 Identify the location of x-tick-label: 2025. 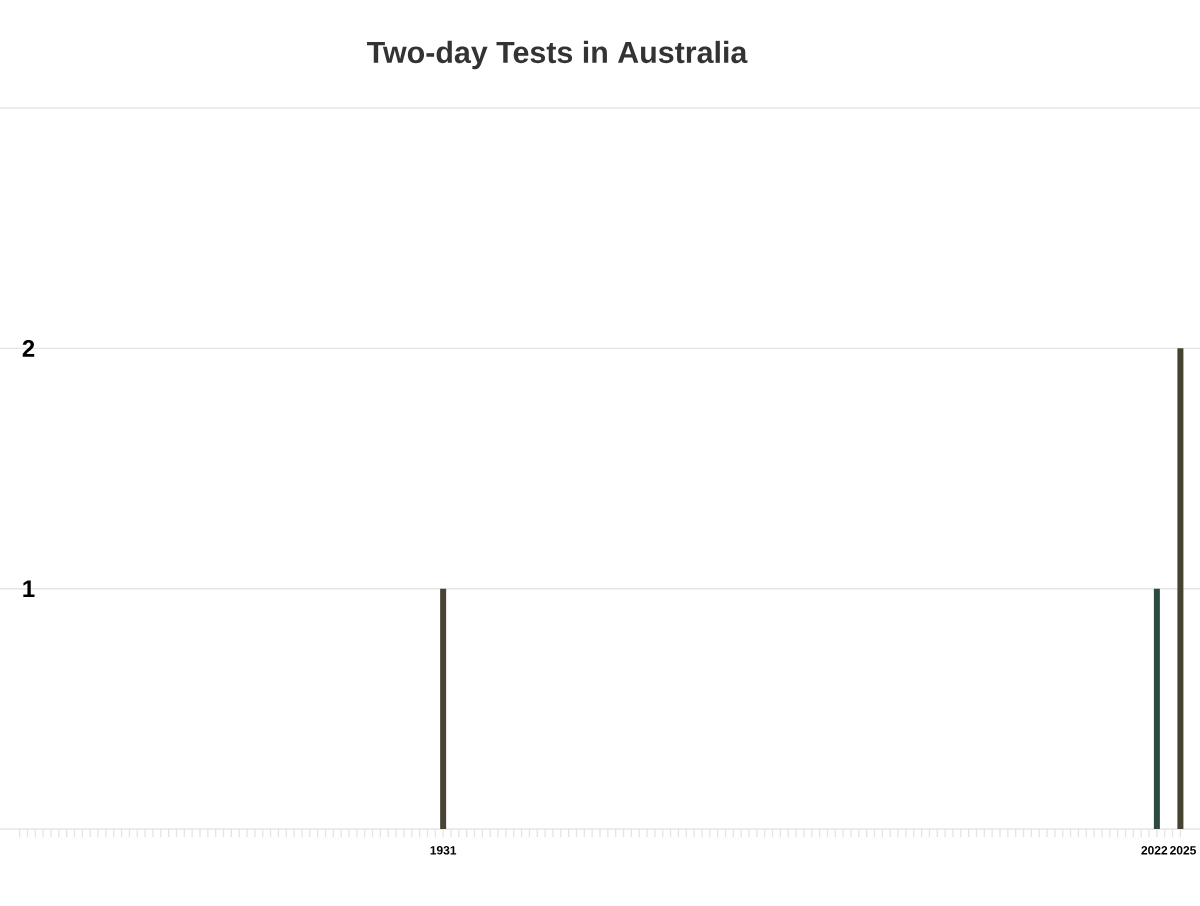
(1183, 850).